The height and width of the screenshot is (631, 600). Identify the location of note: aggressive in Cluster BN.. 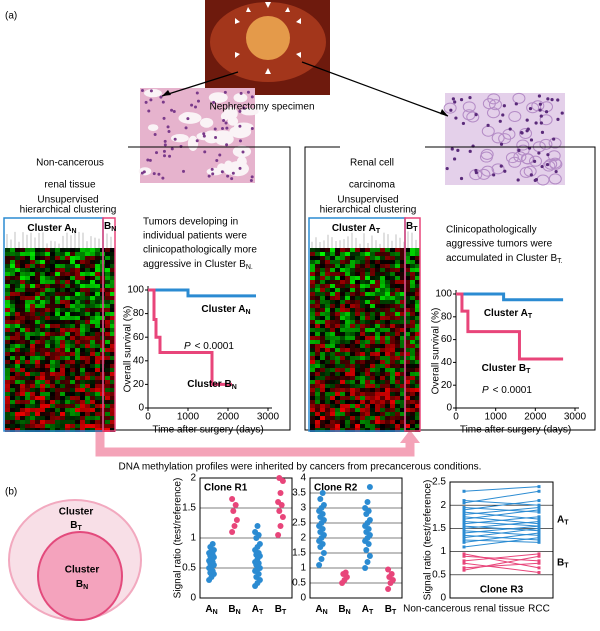
(198, 265).